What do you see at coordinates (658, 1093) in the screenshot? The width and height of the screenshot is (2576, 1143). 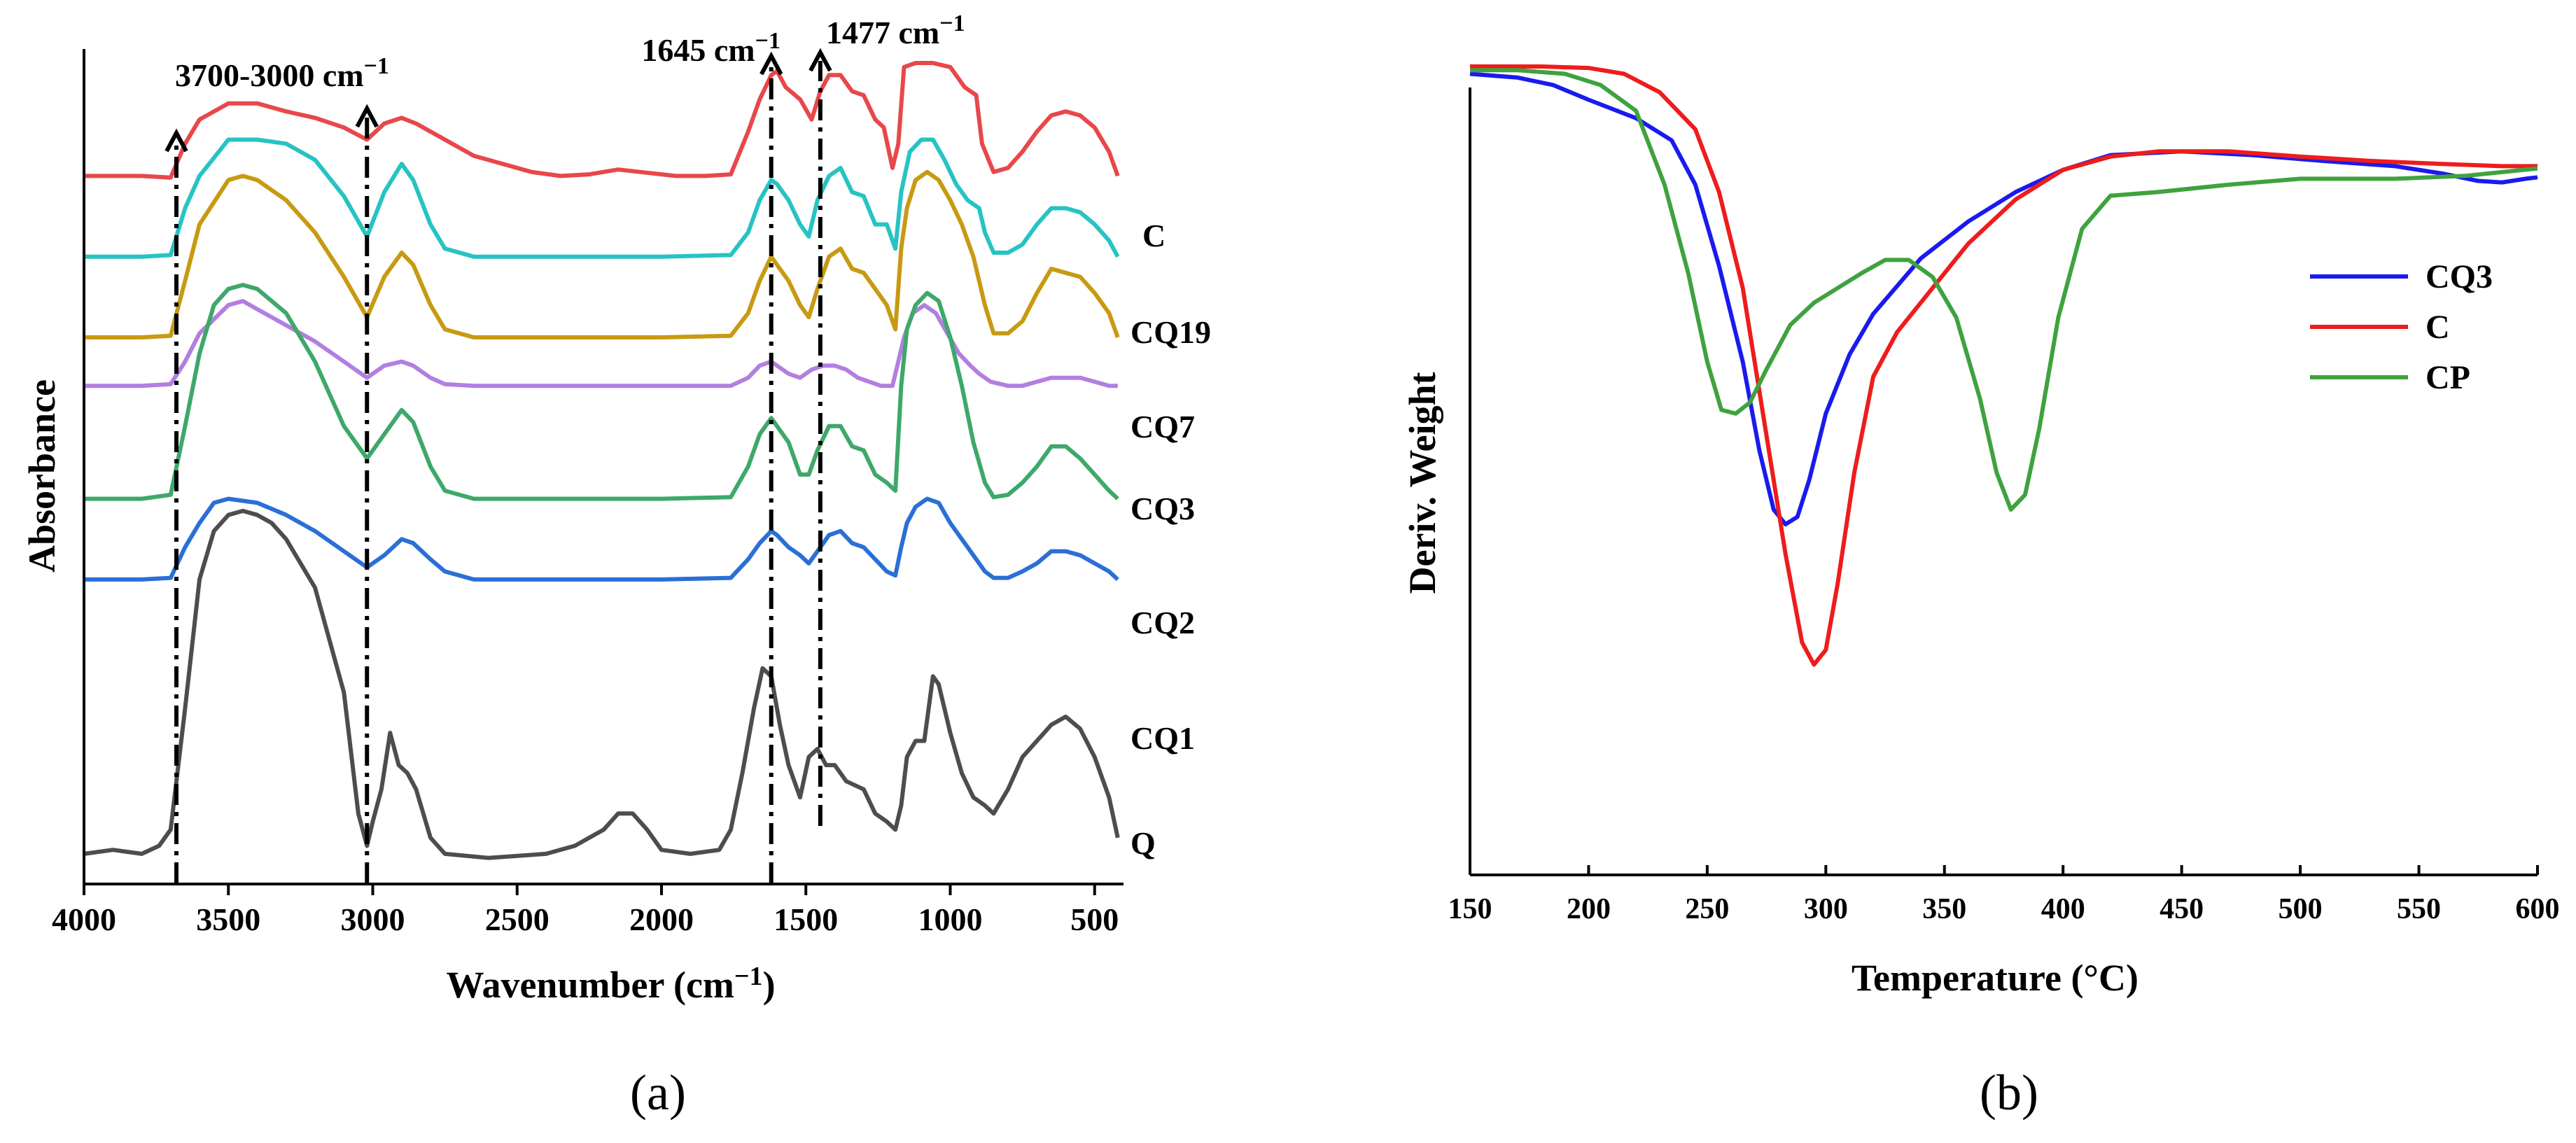 I see `panel-a-label: (a)` at bounding box center [658, 1093].